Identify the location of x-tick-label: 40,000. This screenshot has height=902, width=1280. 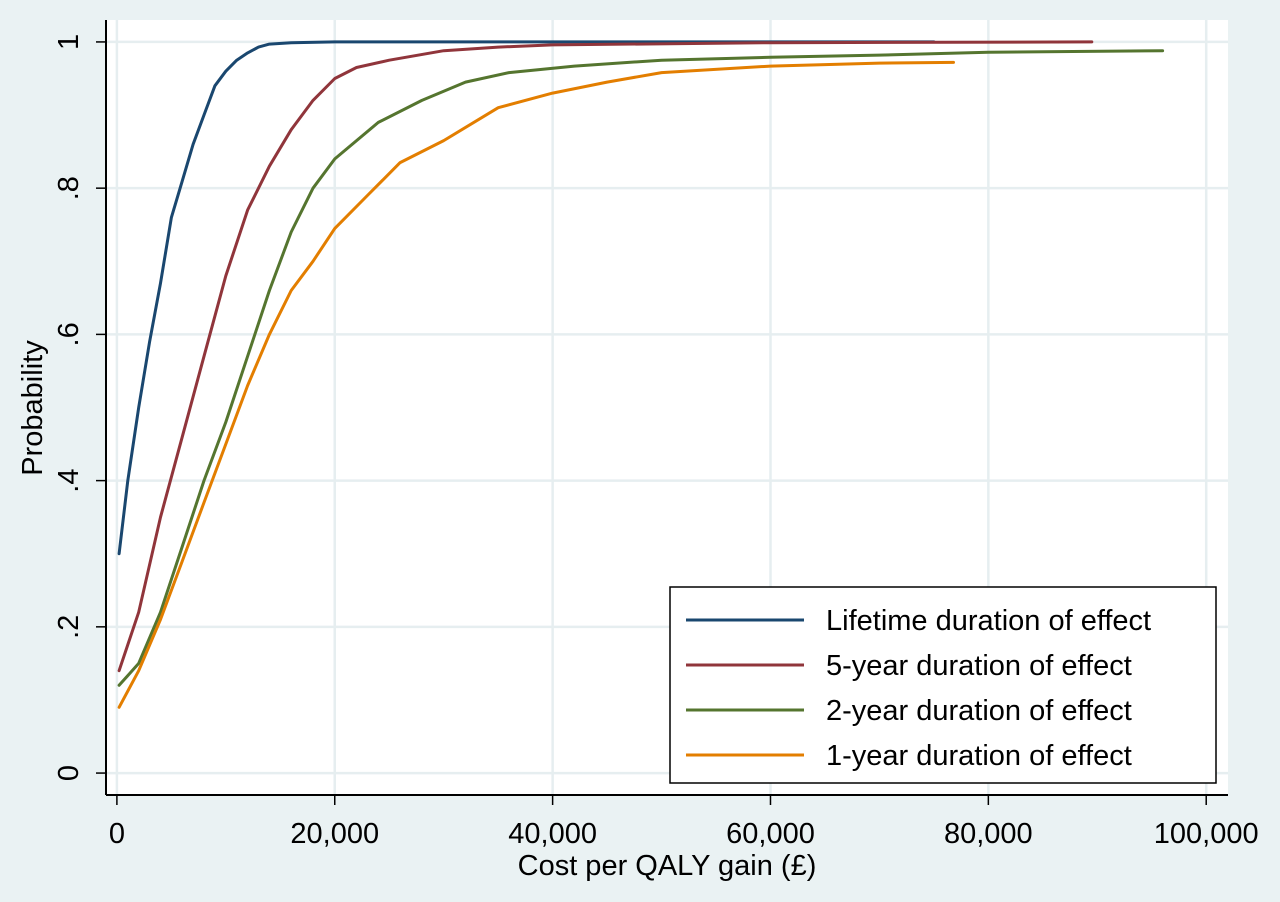
(552, 834).